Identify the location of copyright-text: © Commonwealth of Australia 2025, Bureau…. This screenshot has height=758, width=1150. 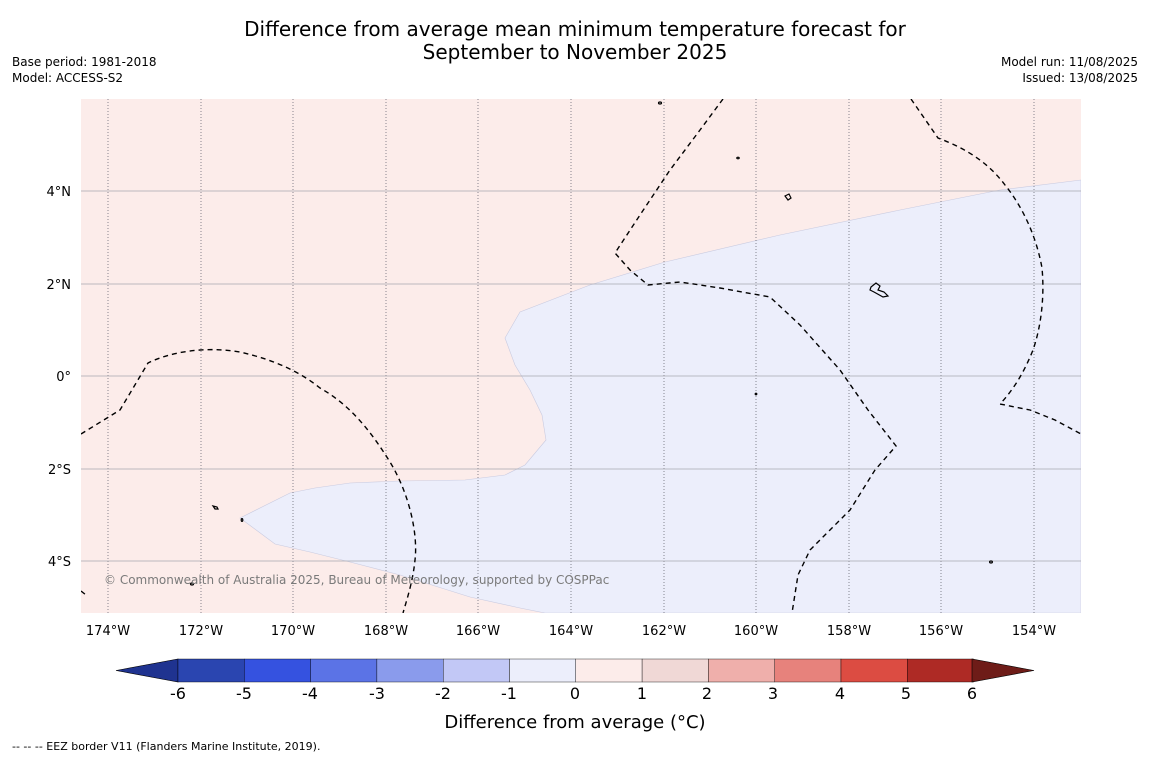
(356, 580).